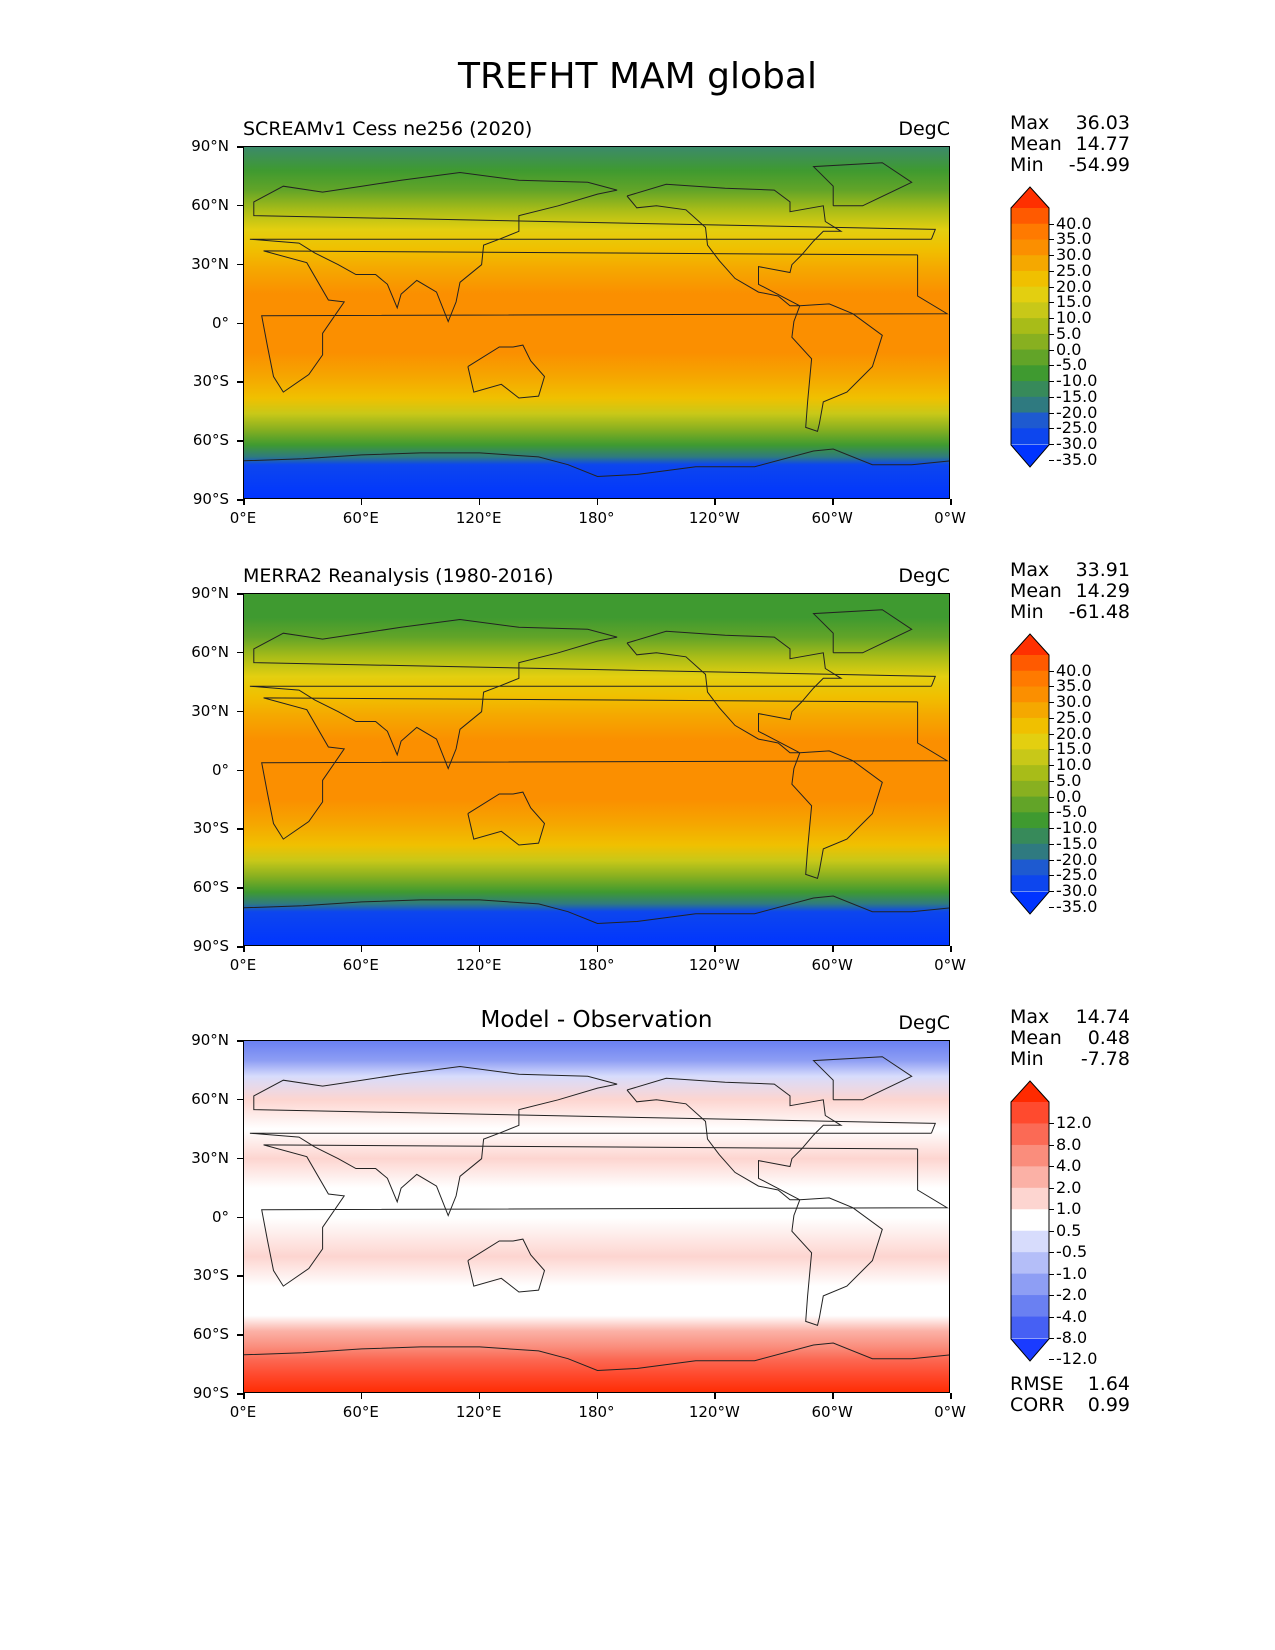 The width and height of the screenshot is (1275, 1650). Describe the element at coordinates (832, 518) in the screenshot. I see `lon-tick-label: 60°W` at that location.